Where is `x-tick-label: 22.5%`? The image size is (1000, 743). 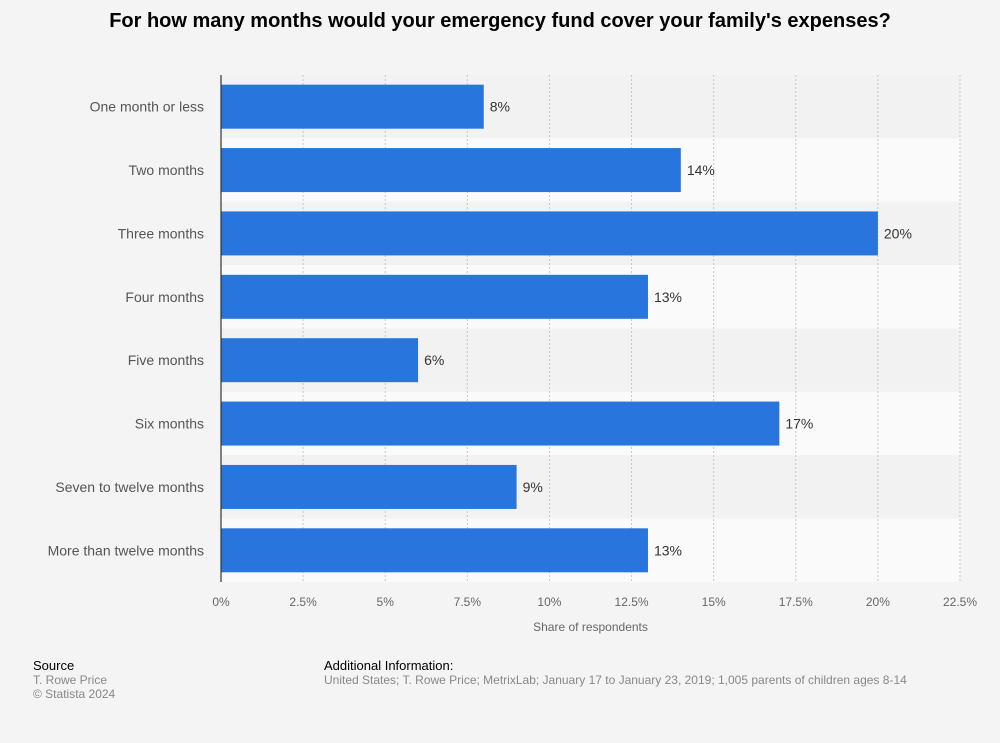
x-tick-label: 22.5% is located at coordinates (960, 602).